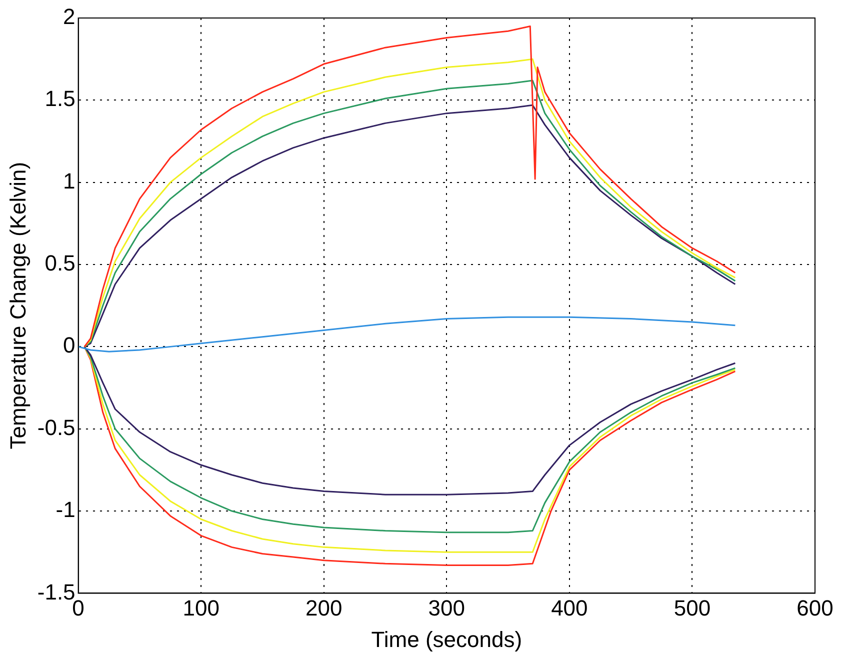 This screenshot has height=660, width=845. What do you see at coordinates (446, 639) in the screenshot?
I see `x-axis-title: Time (seconds)` at bounding box center [446, 639].